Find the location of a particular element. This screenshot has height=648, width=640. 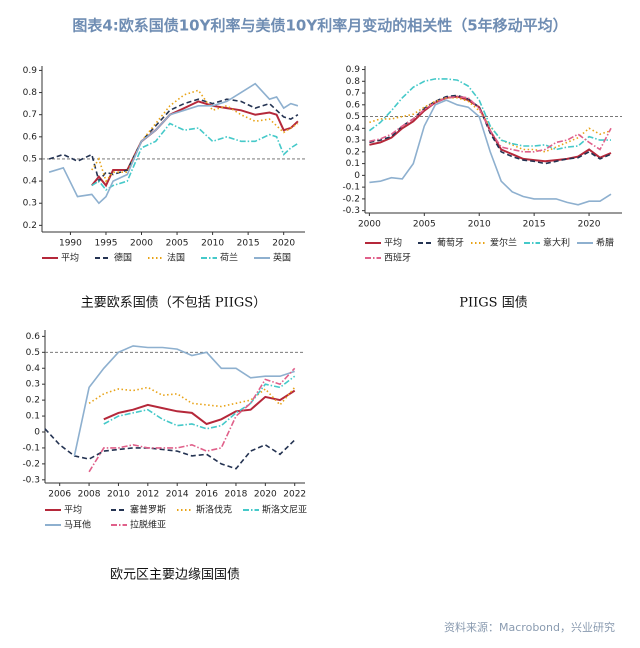

chart-subtitle: PIIGS 国债 is located at coordinates (493, 303).